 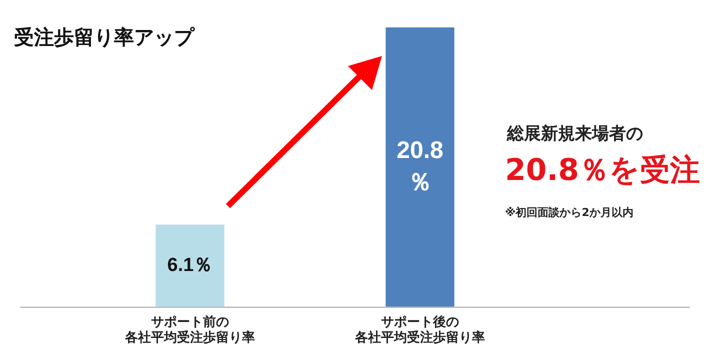 I want to click on data-label: 6.1％, so click(x=190, y=265).